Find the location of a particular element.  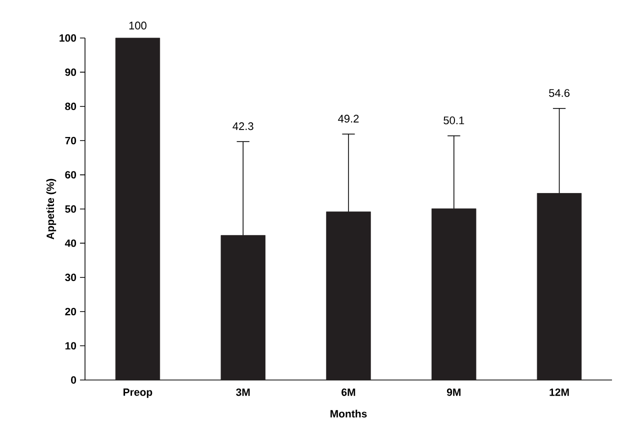

y-tick-label: 50 is located at coordinates (70, 209).